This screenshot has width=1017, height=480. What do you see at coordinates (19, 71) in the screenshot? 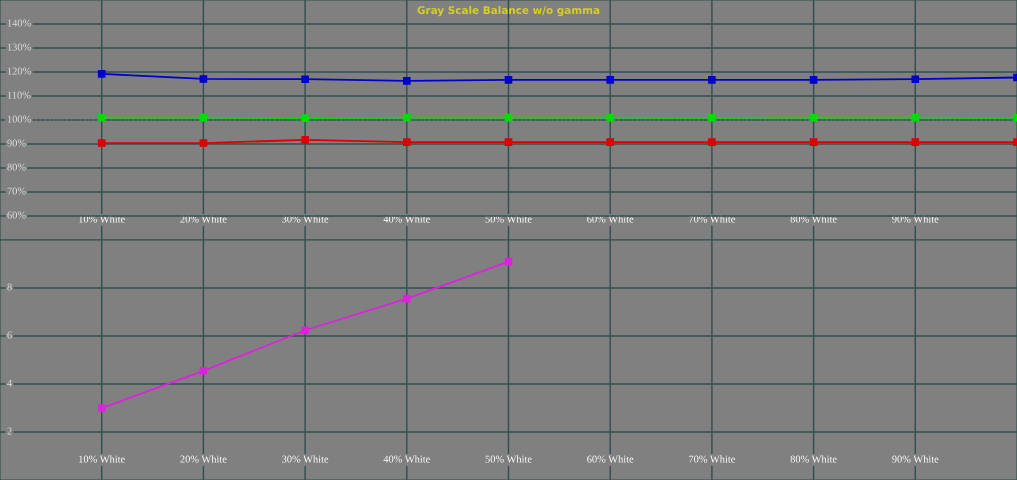
I see `y-tick-label: 120%` at bounding box center [19, 71].